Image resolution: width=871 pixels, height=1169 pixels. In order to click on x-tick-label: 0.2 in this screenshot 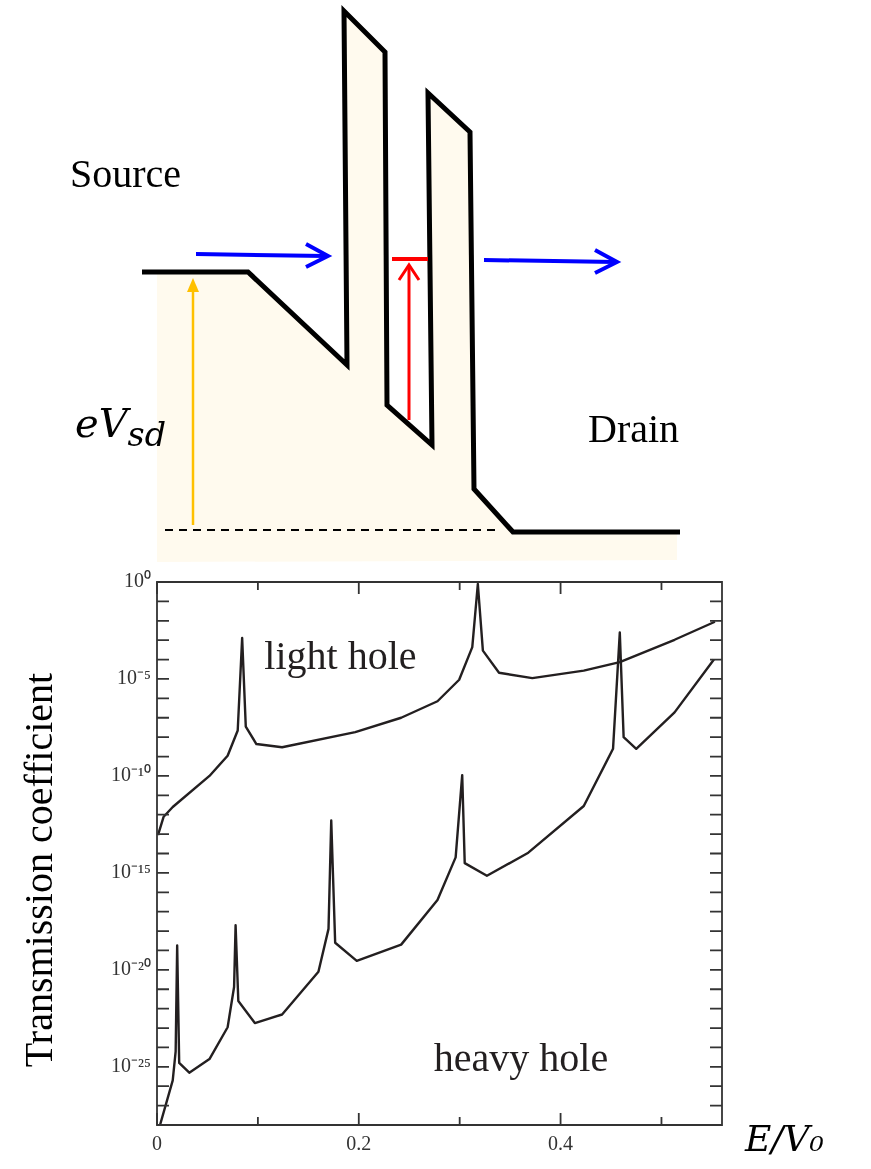, I will do `click(359, 1143)`.